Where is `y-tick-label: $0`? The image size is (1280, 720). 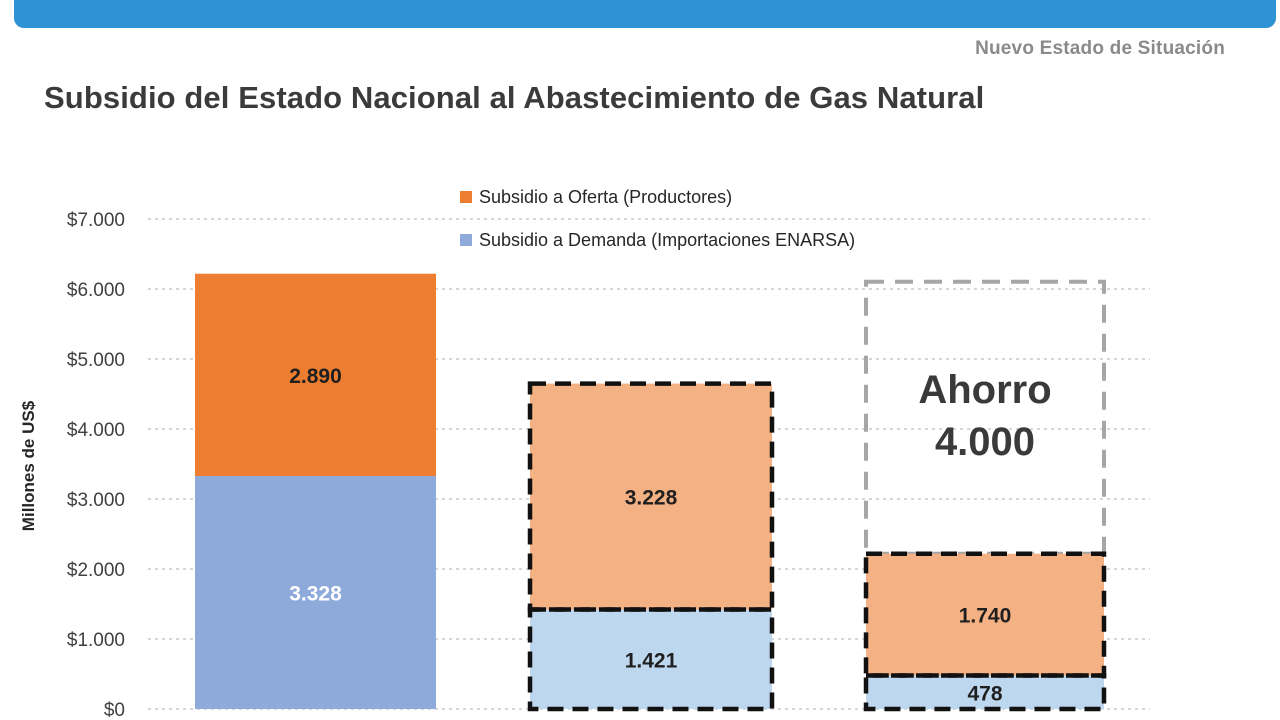 y-tick-label: $0 is located at coordinates (114, 710).